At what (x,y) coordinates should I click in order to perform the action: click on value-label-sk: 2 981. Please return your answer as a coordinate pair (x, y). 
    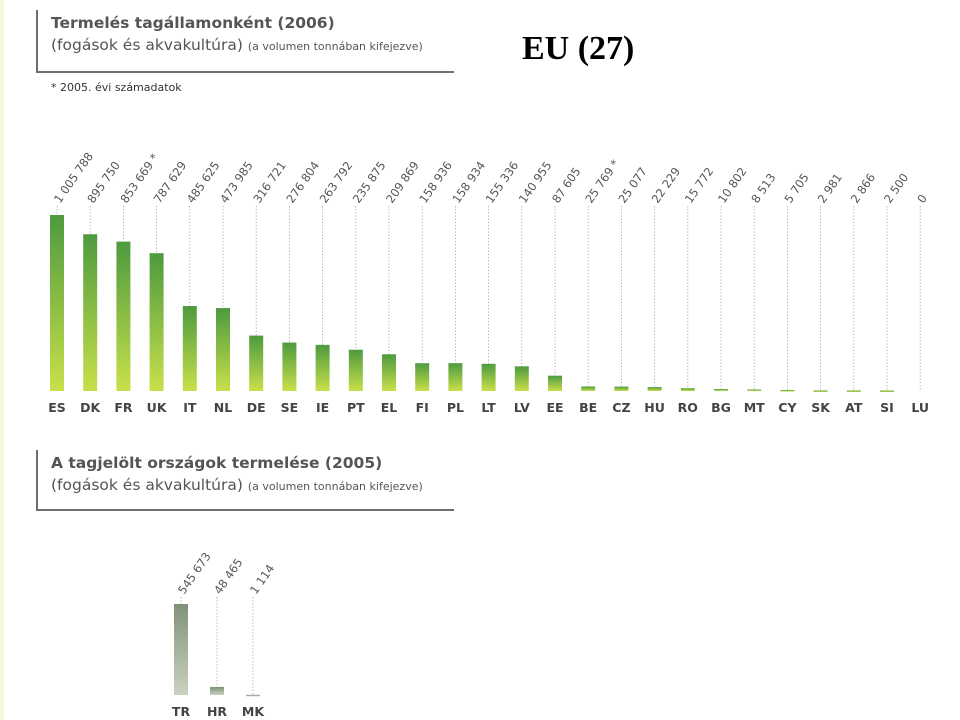
    Looking at the image, I should click on (830, 188).